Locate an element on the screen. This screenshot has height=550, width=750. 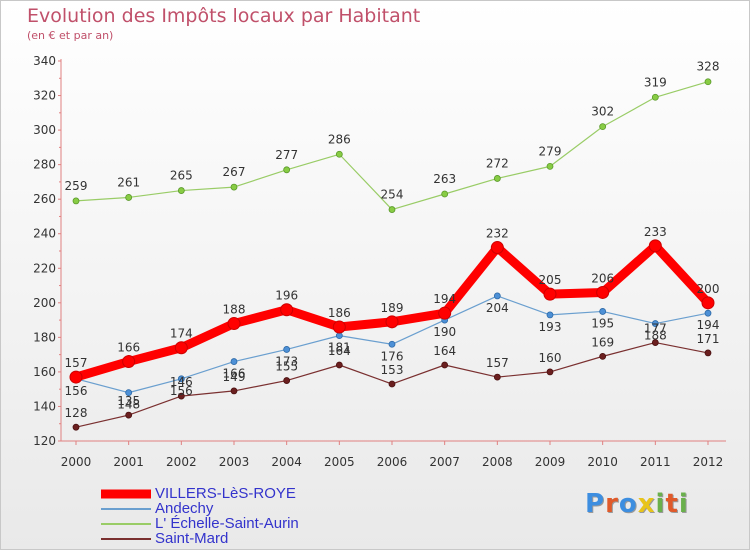
data-label: 259 is located at coordinates (76, 186).